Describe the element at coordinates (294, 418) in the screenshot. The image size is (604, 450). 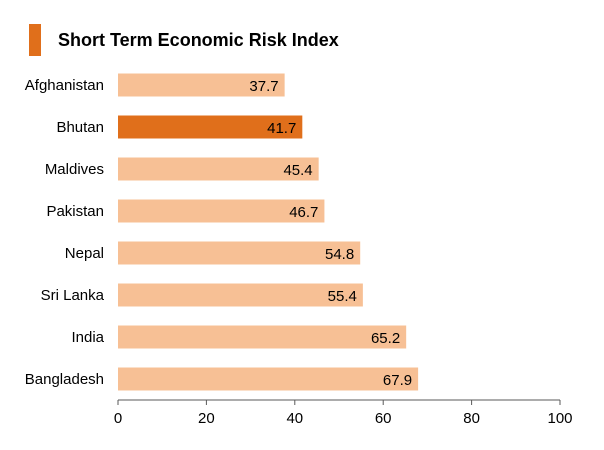
I see `x-tick-label: 40` at that location.